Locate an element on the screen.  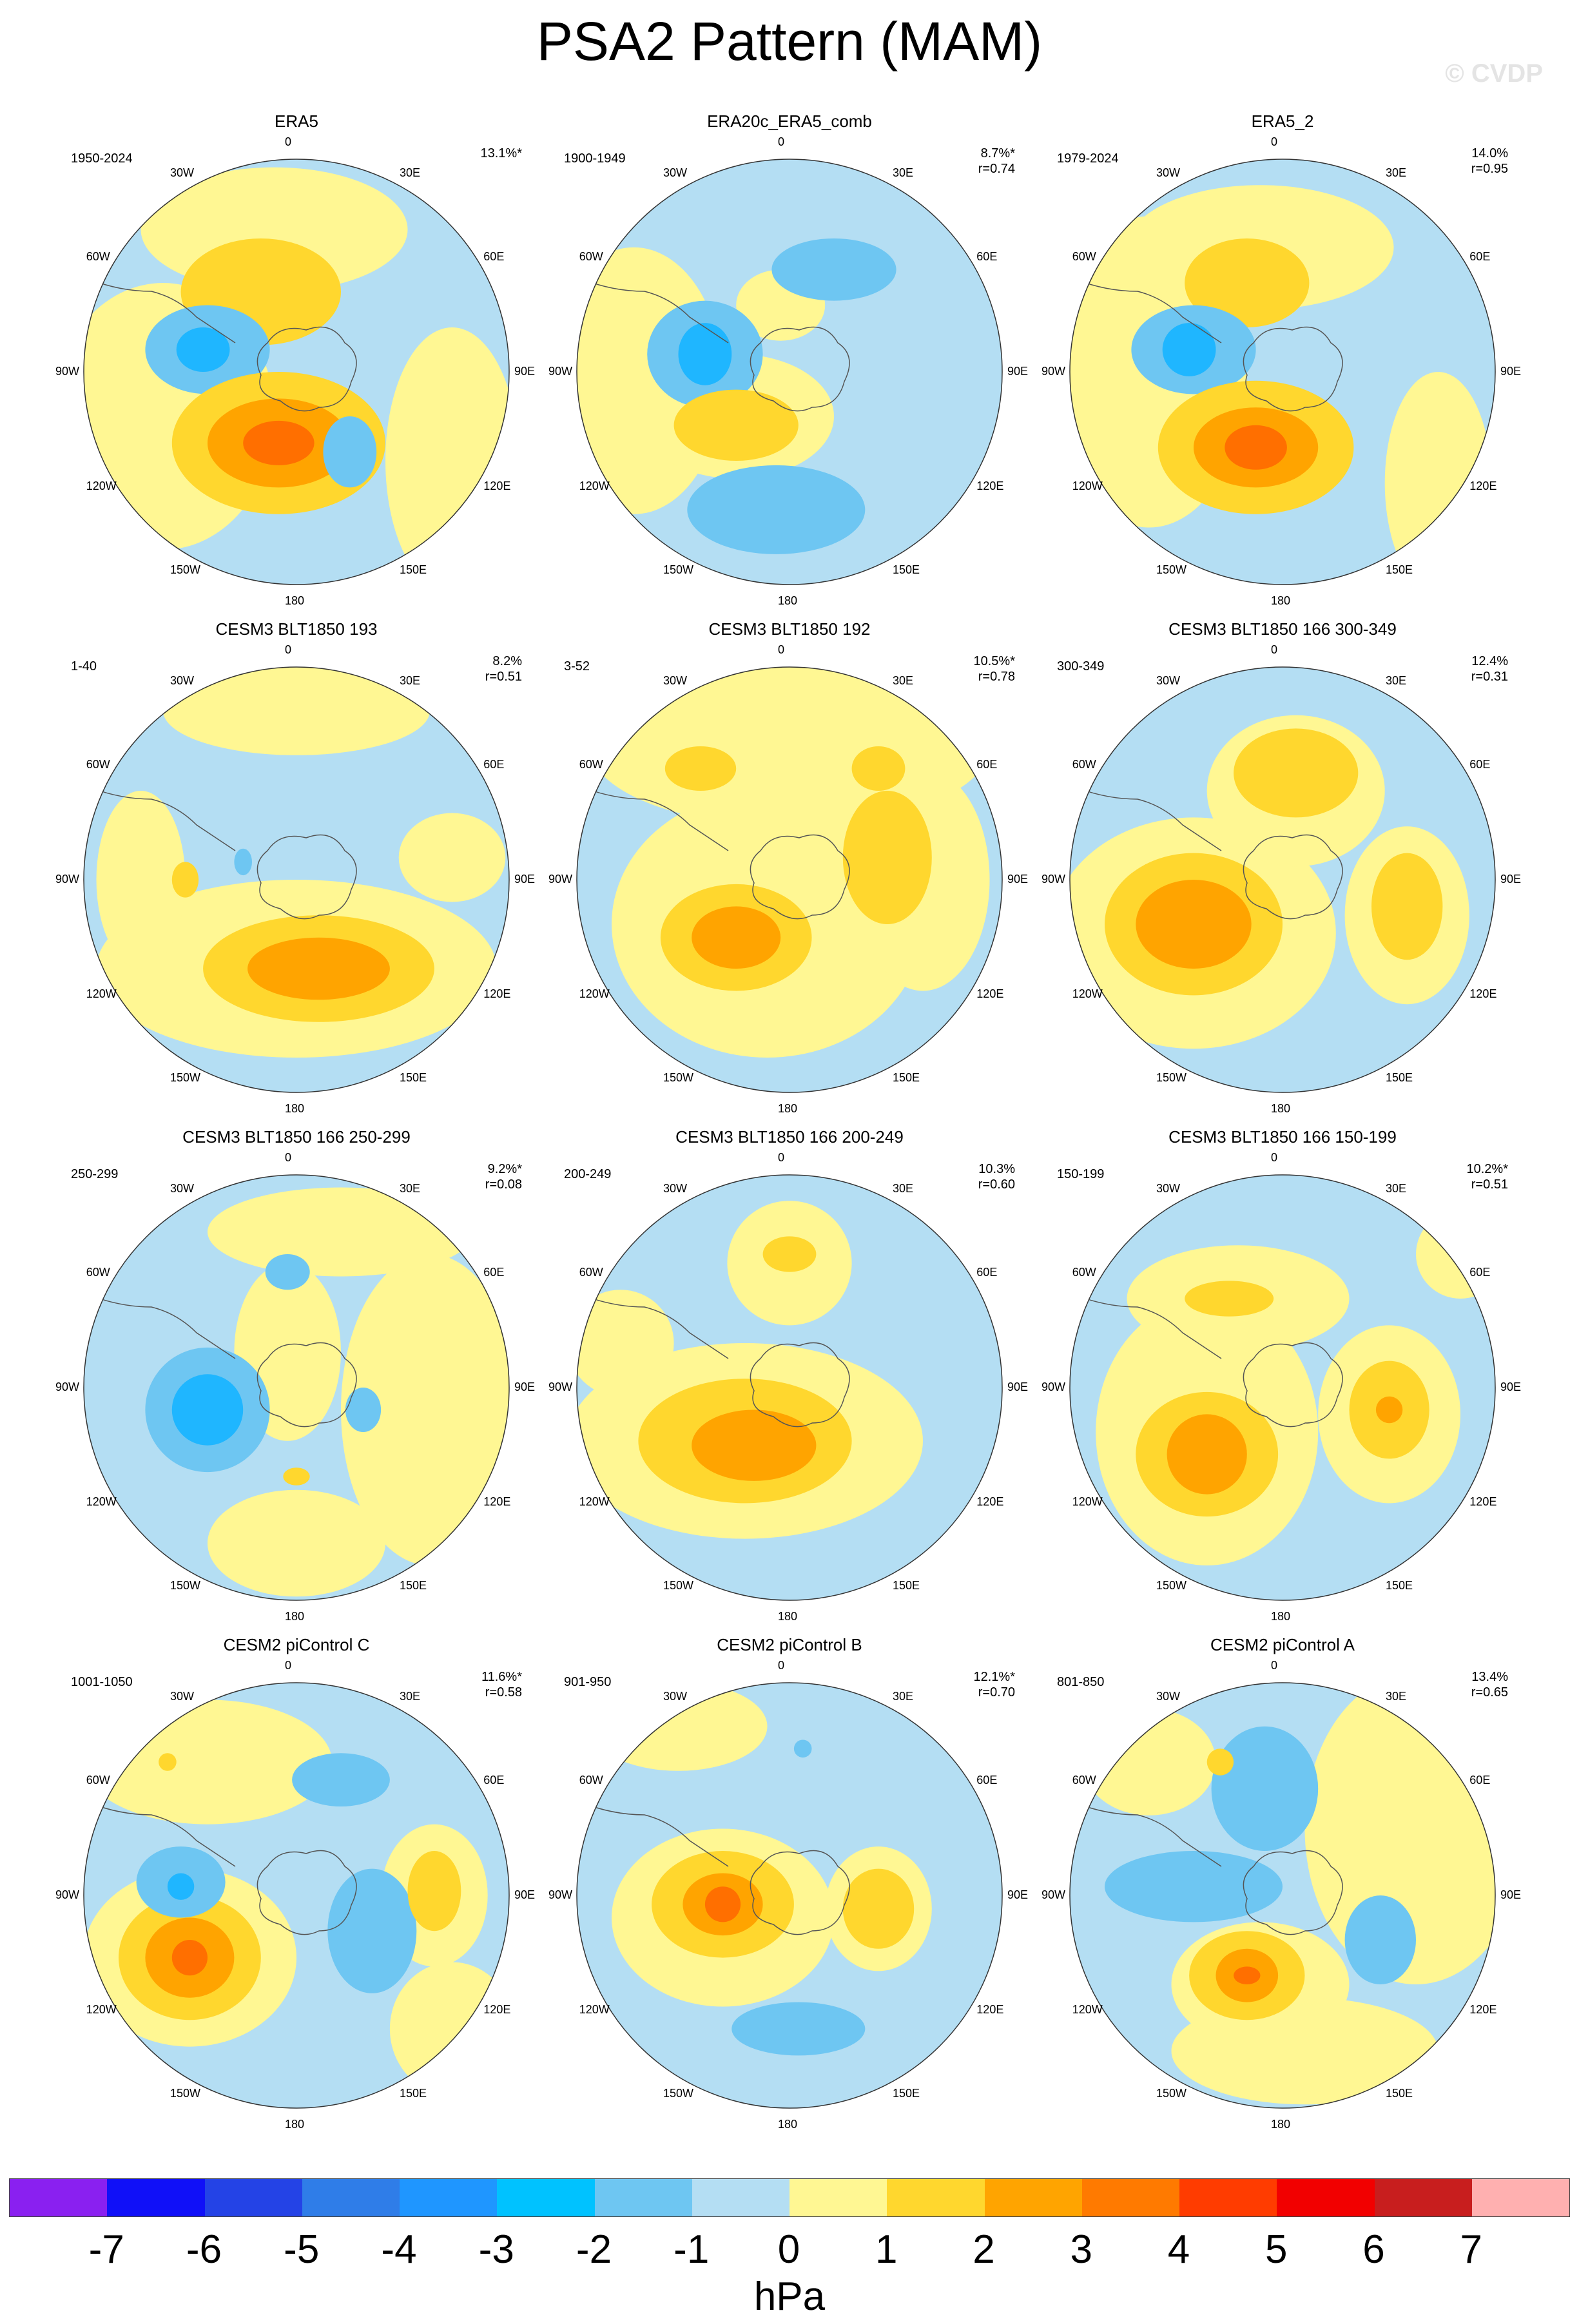
longitude-label: 150W is located at coordinates (678, 1586).